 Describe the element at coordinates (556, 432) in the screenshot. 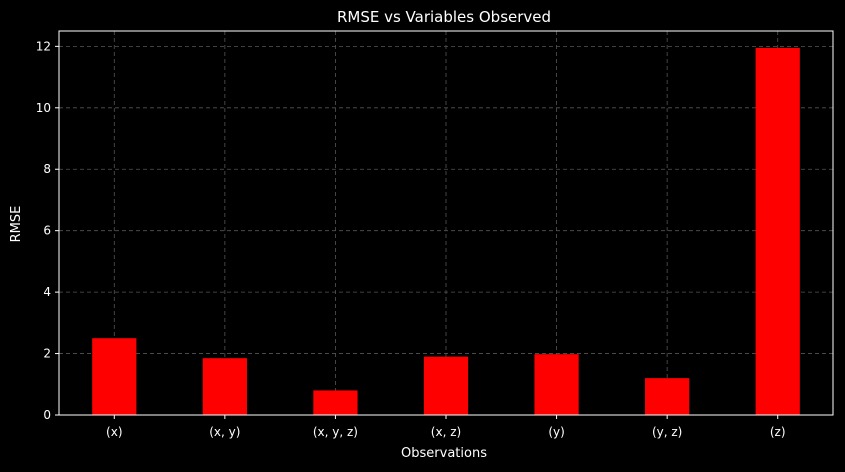

I see `x-tick-label: (y)` at that location.